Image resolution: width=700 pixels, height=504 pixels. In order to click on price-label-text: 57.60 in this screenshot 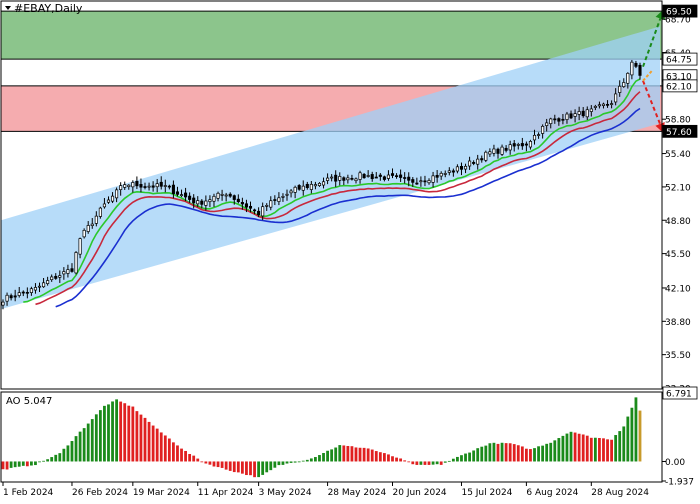, I will do `click(679, 133)`.